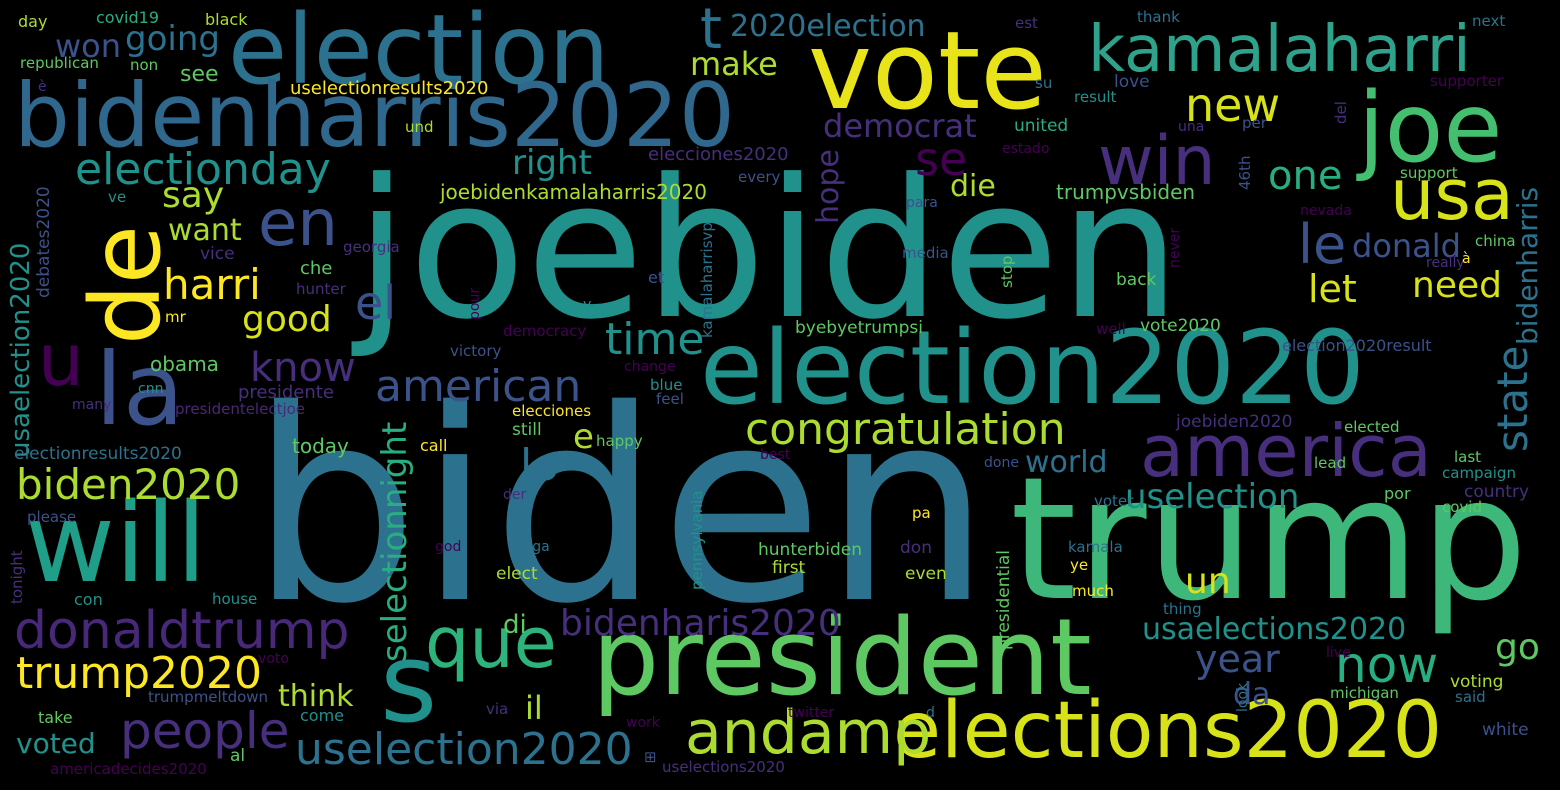  I want to click on word-donald: donald, so click(1406, 246).